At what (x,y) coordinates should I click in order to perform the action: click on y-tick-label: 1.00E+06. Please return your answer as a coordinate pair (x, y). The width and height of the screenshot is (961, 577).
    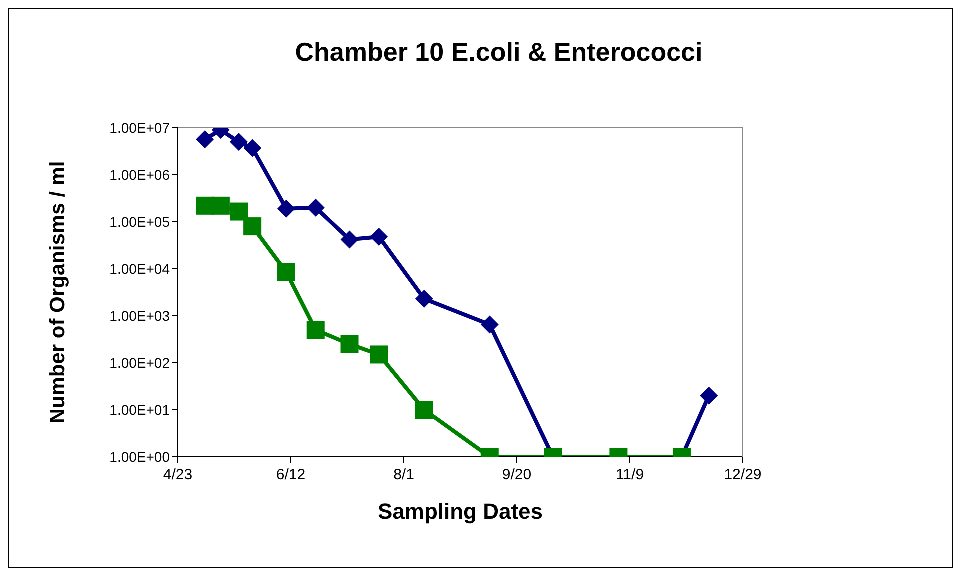
    Looking at the image, I should click on (140, 174).